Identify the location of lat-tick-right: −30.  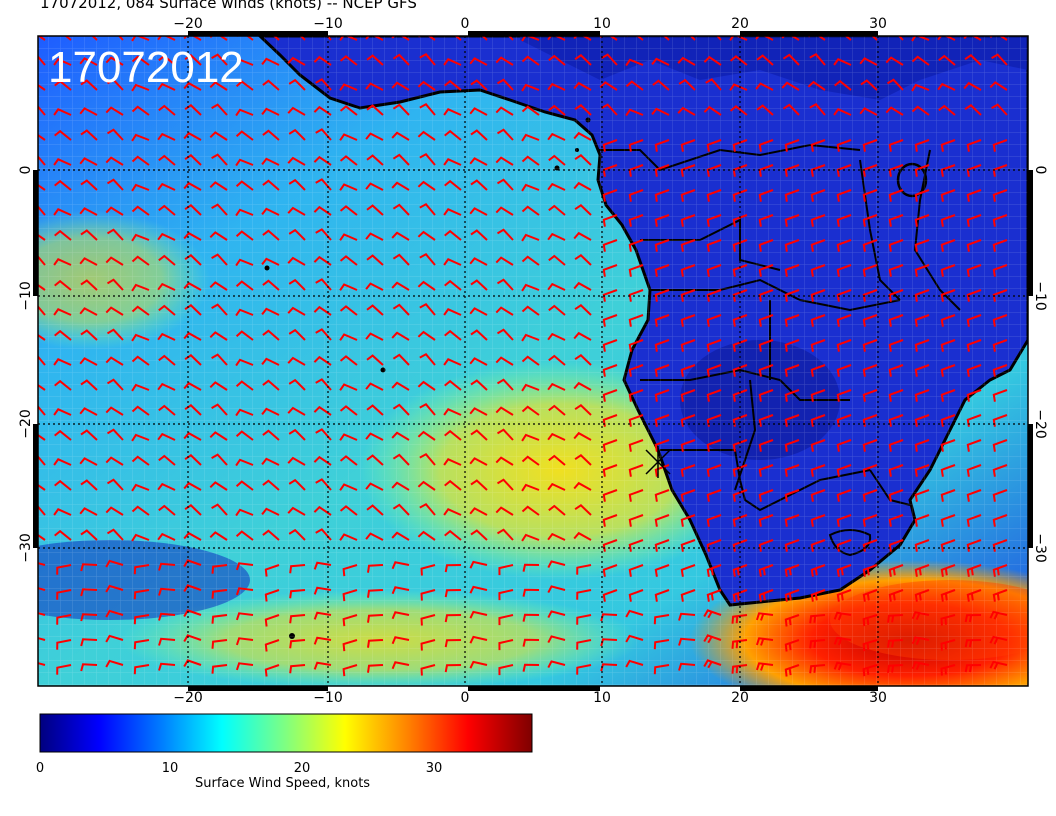
(1040, 548).